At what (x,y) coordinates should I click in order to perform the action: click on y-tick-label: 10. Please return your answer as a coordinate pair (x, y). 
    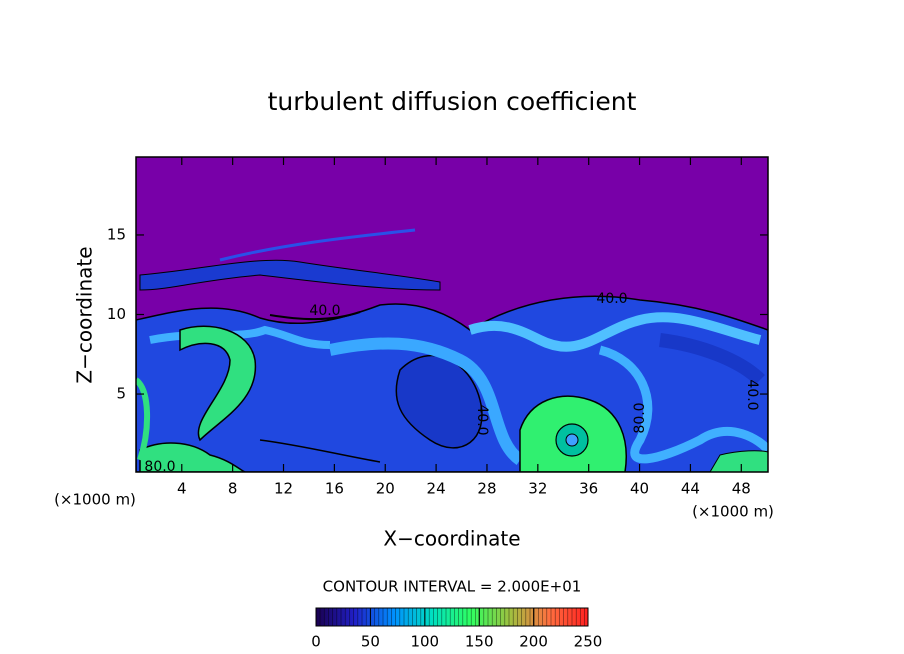
    Looking at the image, I should click on (116, 314).